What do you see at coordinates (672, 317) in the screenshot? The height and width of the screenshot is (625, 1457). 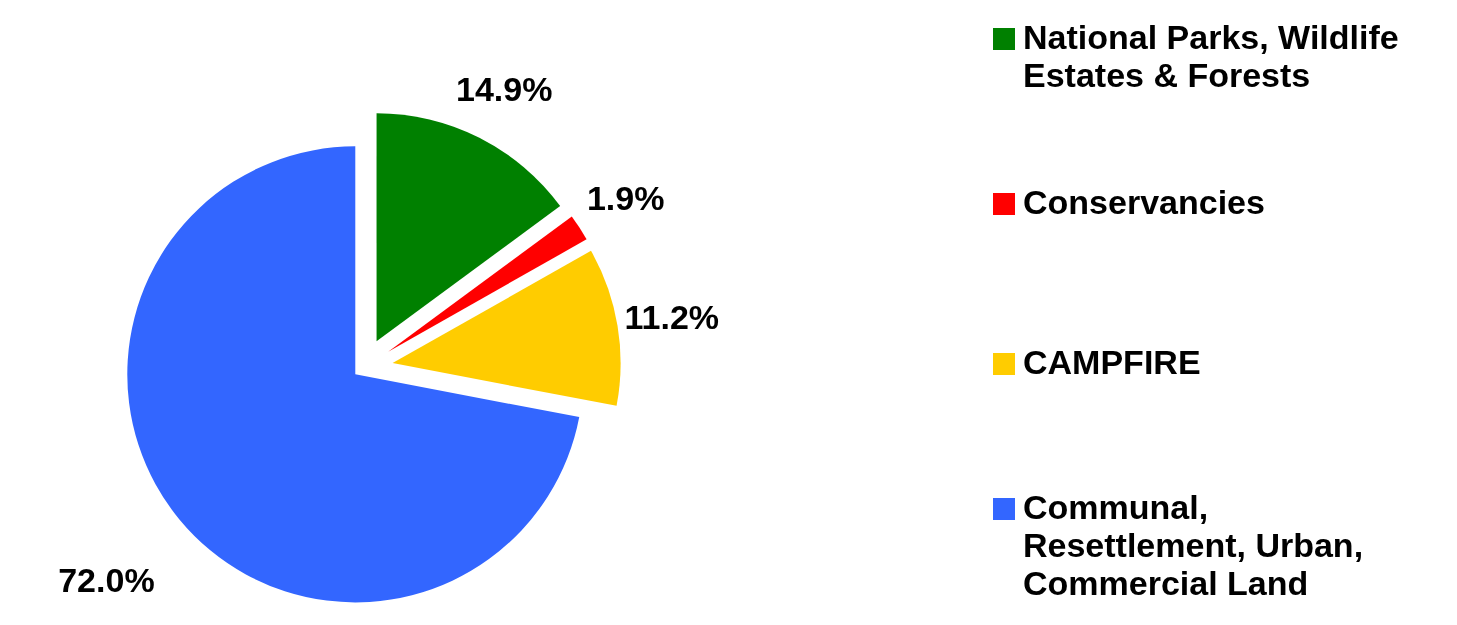 I see `data-label: 11.2%` at bounding box center [672, 317].